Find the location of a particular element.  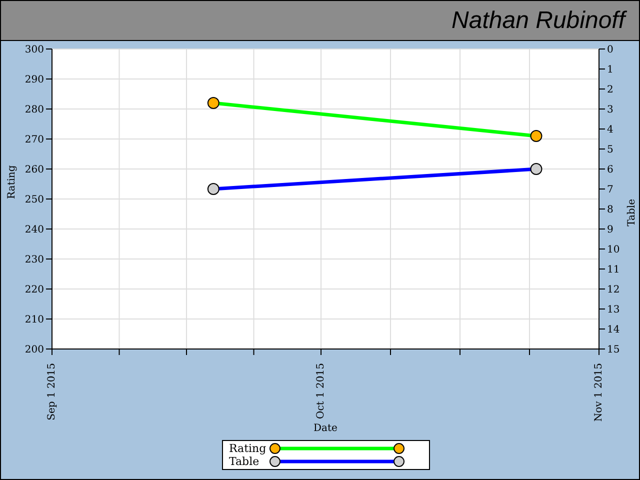

y2-tick-label: 1 is located at coordinates (610, 70).